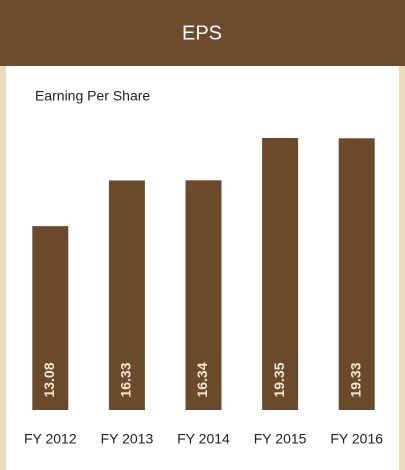  I want to click on header-bar, so click(202, 33).